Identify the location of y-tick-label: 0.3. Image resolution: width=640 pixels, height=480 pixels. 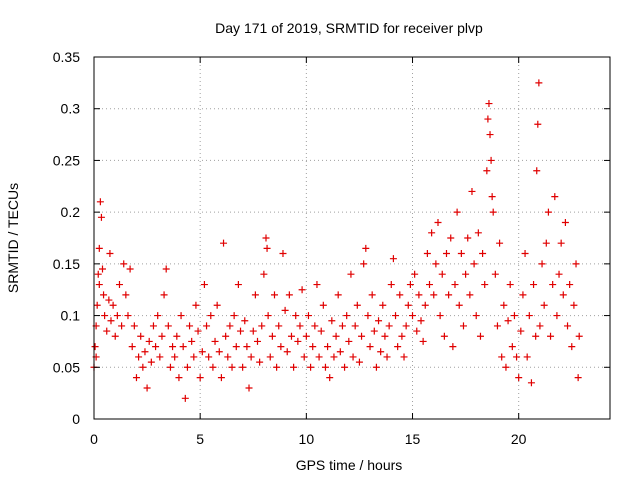
(71, 109).